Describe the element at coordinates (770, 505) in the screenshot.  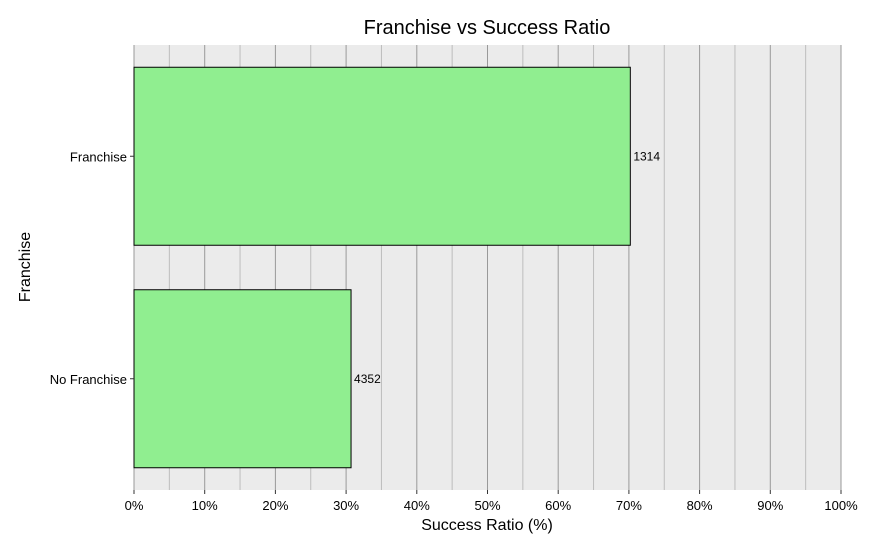
I see `x-tick-label: 90%` at that location.